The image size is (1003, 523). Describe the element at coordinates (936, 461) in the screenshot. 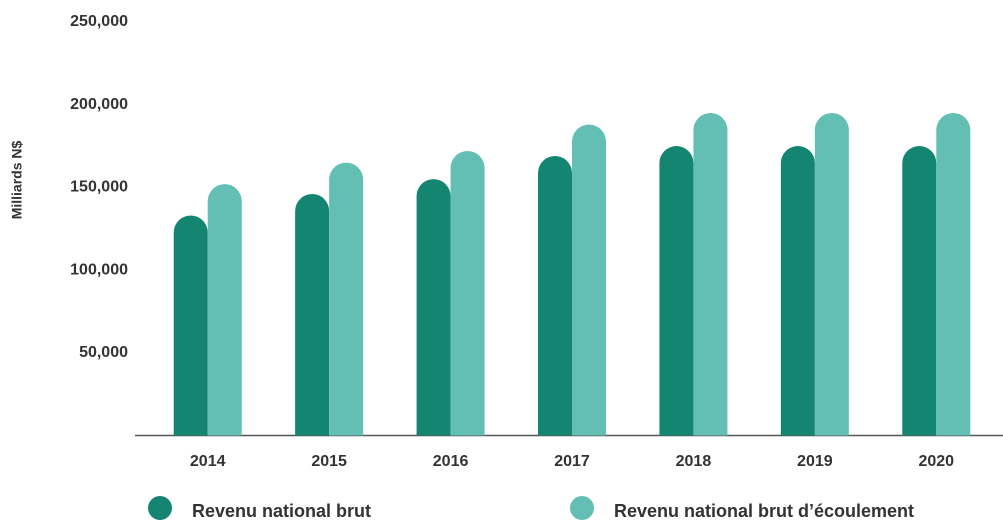

I see `x-tick-label: 2020` at that location.